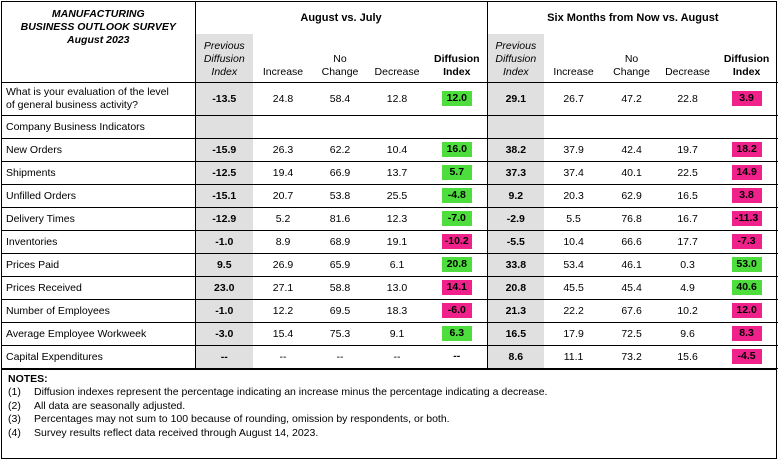 The image size is (780, 462). I want to click on row-label: Unfilled Orders, so click(99, 195).